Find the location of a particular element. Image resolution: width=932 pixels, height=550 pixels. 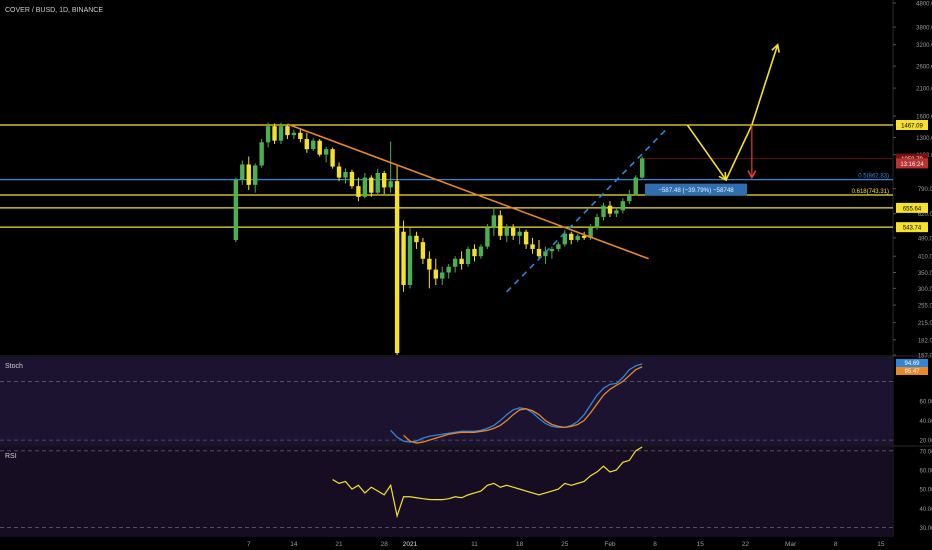

price-tick-label: 2100.00 is located at coordinates (924, 90).